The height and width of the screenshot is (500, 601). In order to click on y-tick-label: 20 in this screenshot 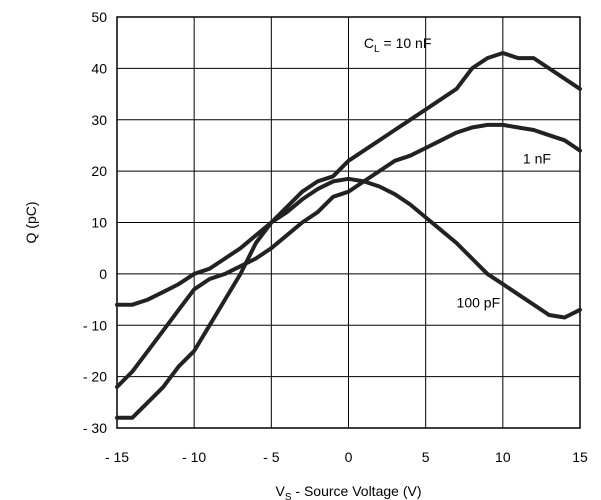, I will do `click(99, 171)`.